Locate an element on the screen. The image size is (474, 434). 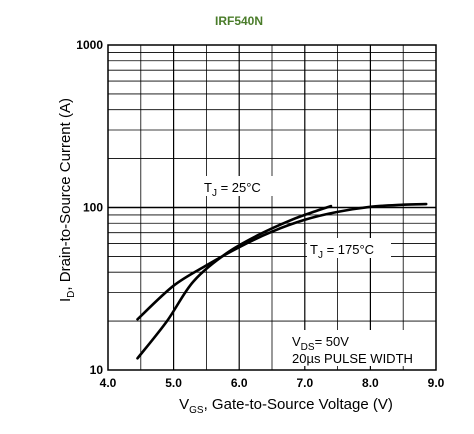
series-label-25-bg is located at coordinates (237, 186).